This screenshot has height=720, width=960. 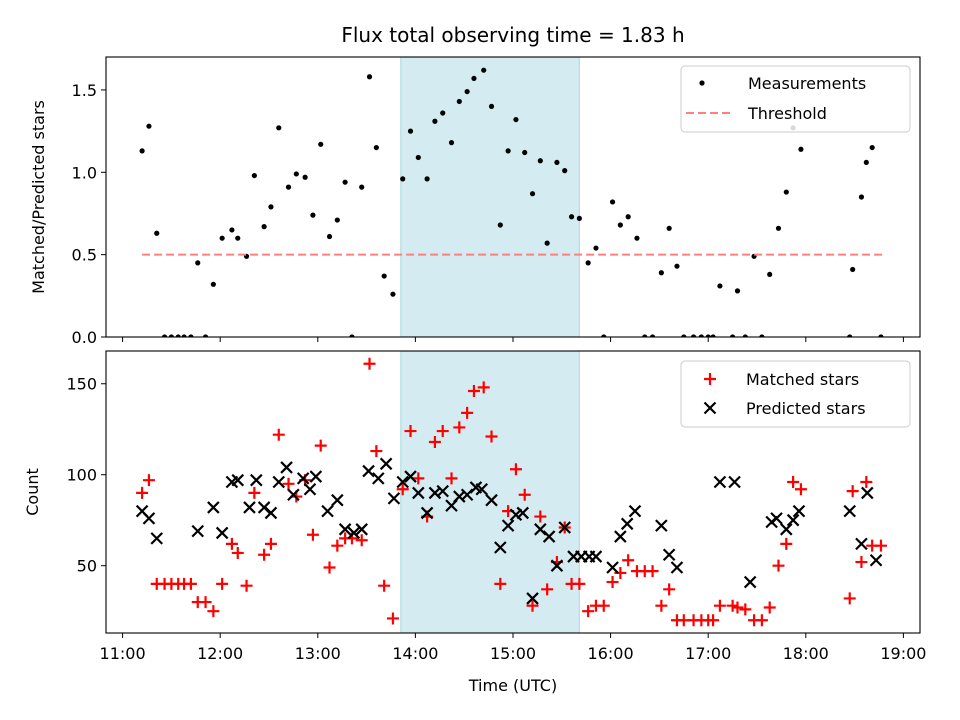 What do you see at coordinates (802, 379) in the screenshot?
I see `legend-label: Matched stars` at bounding box center [802, 379].